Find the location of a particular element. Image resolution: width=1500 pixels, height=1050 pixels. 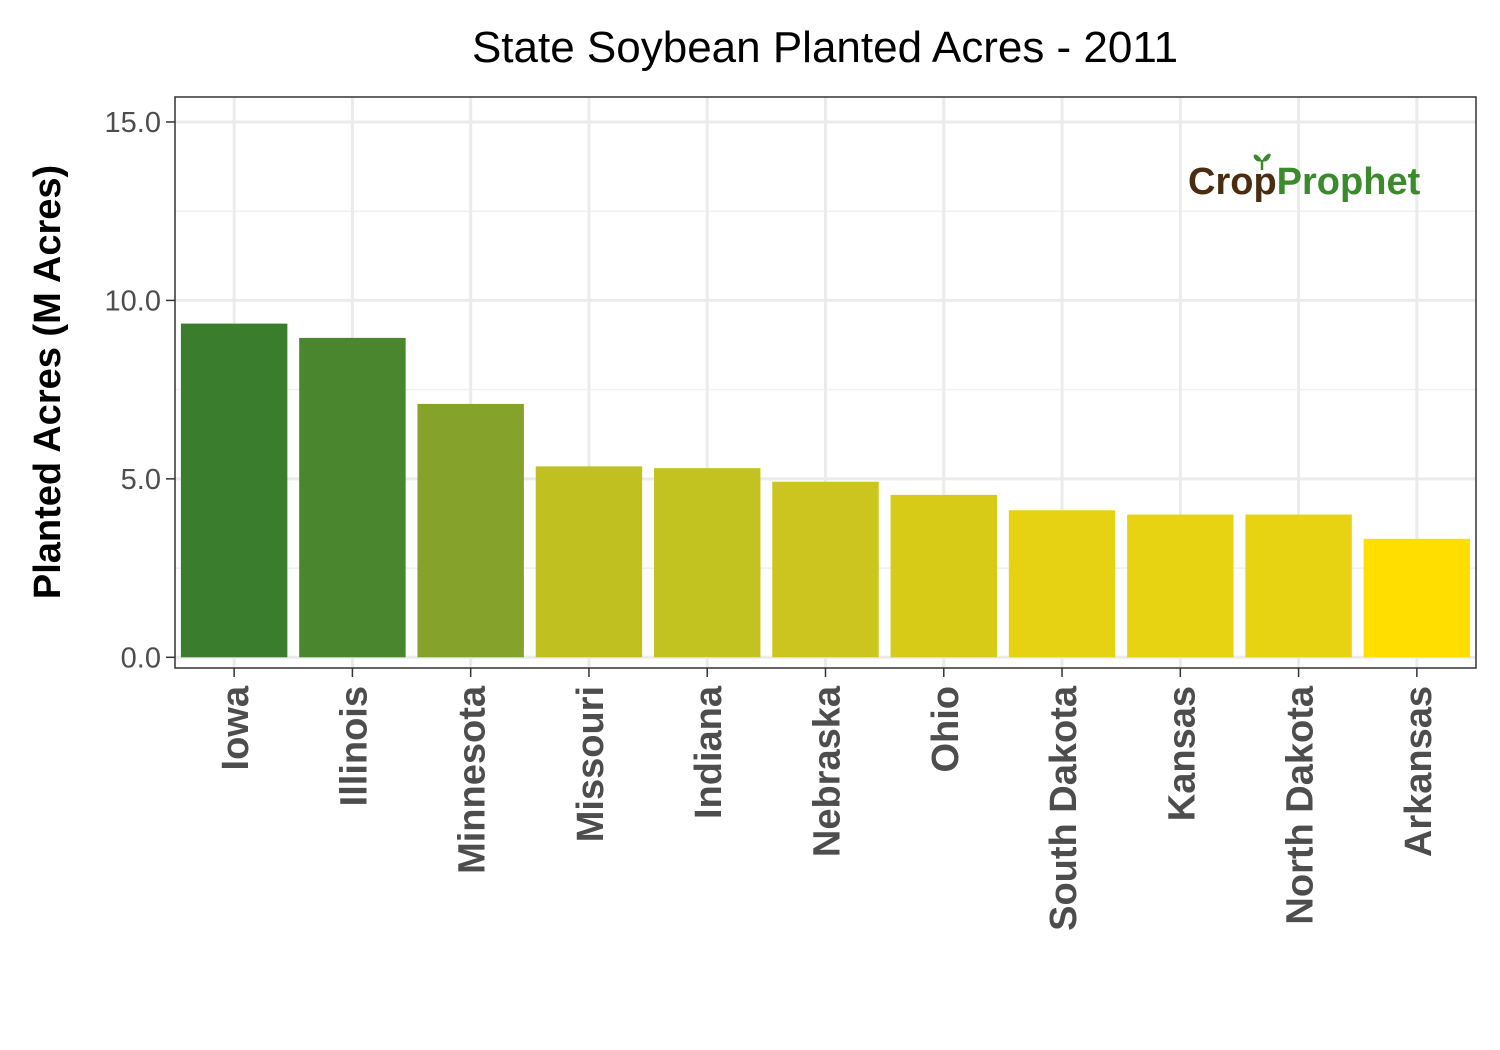

svg-text: CropProphet is located at coordinates (1304, 182).